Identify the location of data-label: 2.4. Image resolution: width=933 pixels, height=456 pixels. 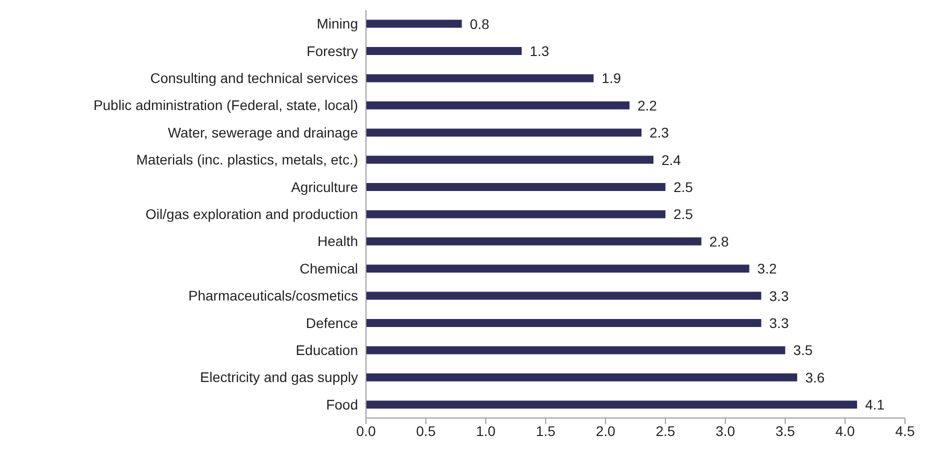
(671, 160).